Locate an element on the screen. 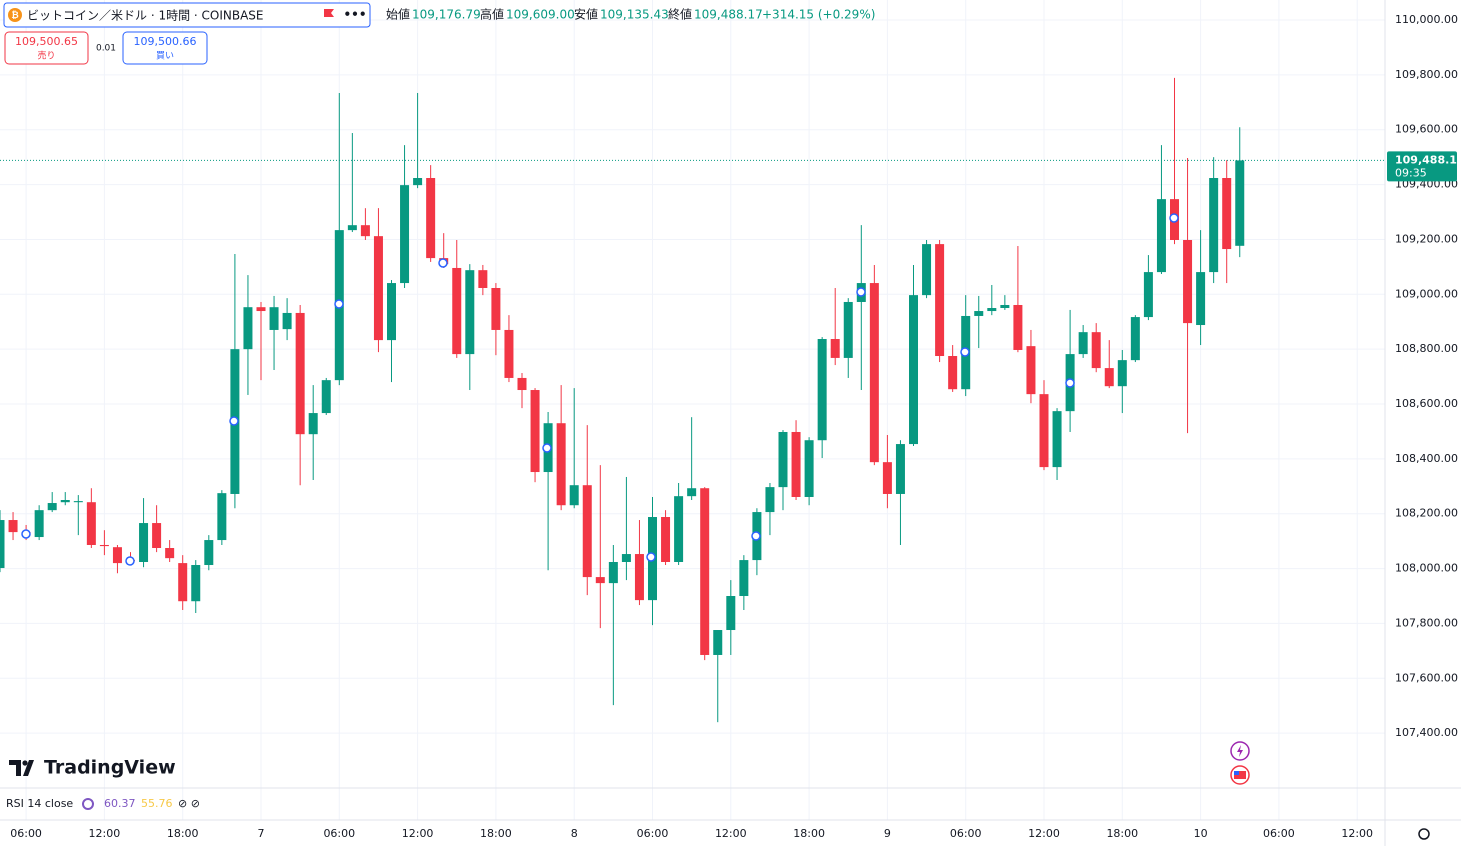 This screenshot has width=1461, height=846. y-tick-label: 110,000.00 is located at coordinates (1426, 19).